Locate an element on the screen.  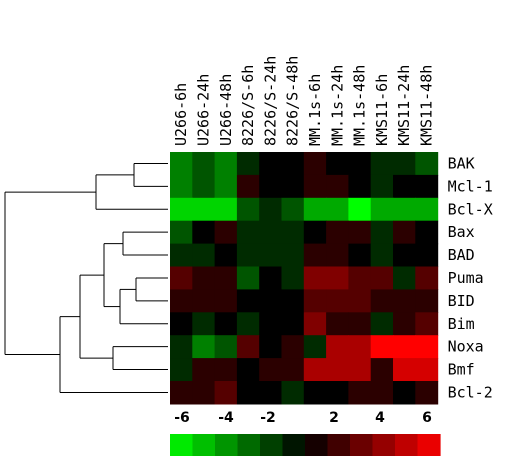
heatmap-cell-Mcl-1-8226/S-24h is located at coordinates (271, 186).